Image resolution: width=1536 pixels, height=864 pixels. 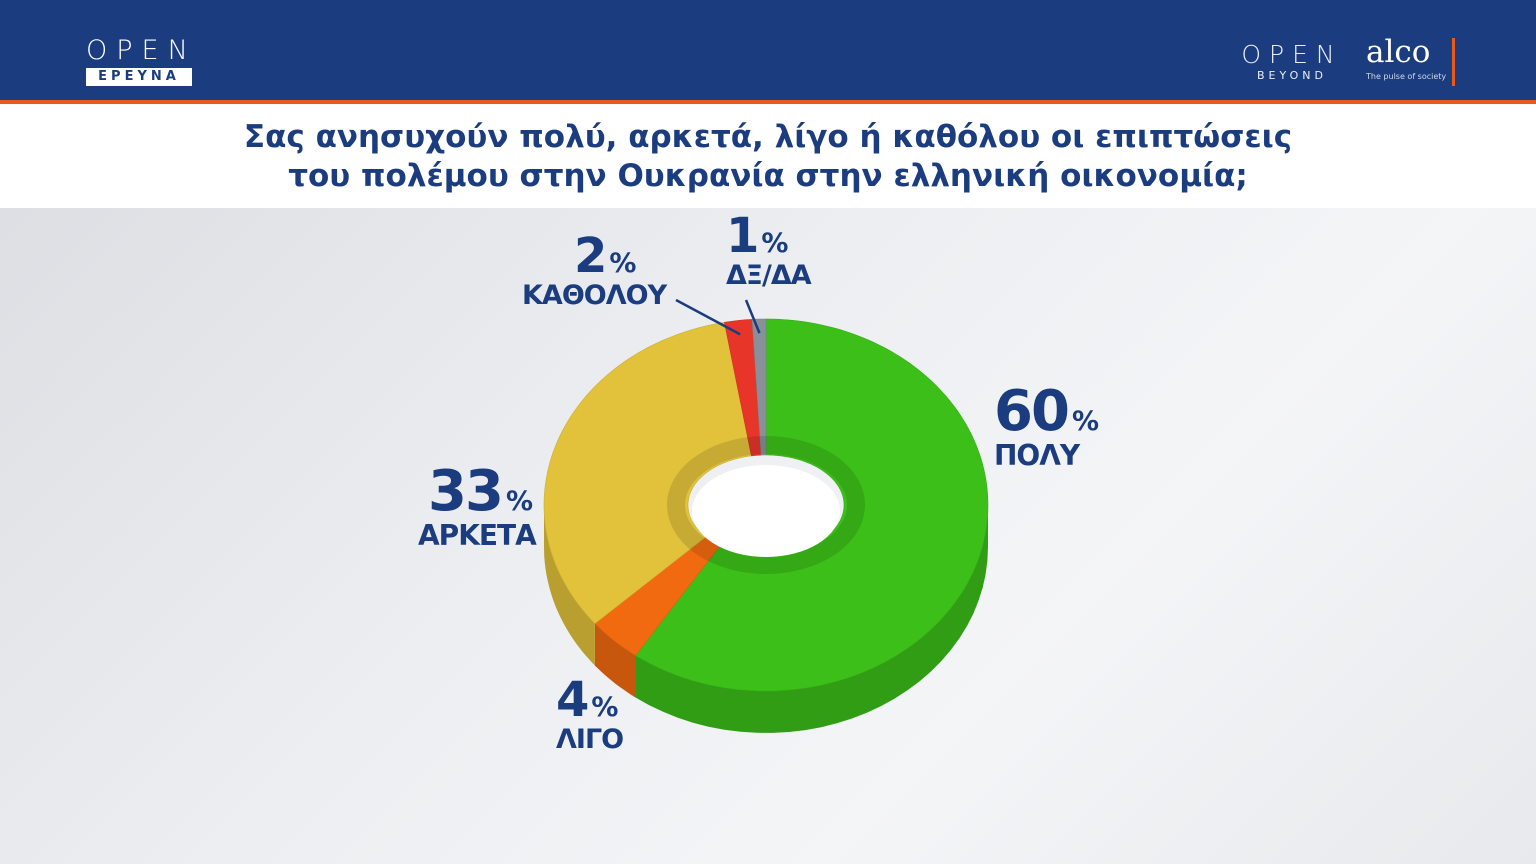 I want to click on label-poly: 60% ΠΟΛΥ, so click(x=1046, y=428).